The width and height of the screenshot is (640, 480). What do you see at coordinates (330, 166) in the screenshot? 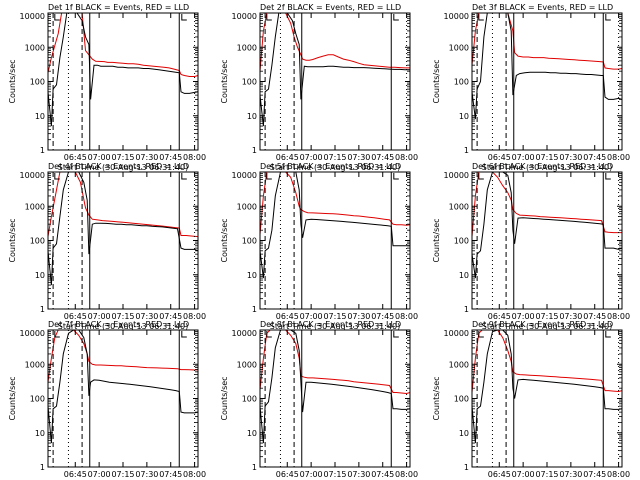
I see `chart-title: Det 5f BLACK = Events, RED = LLD` at bounding box center [330, 166].